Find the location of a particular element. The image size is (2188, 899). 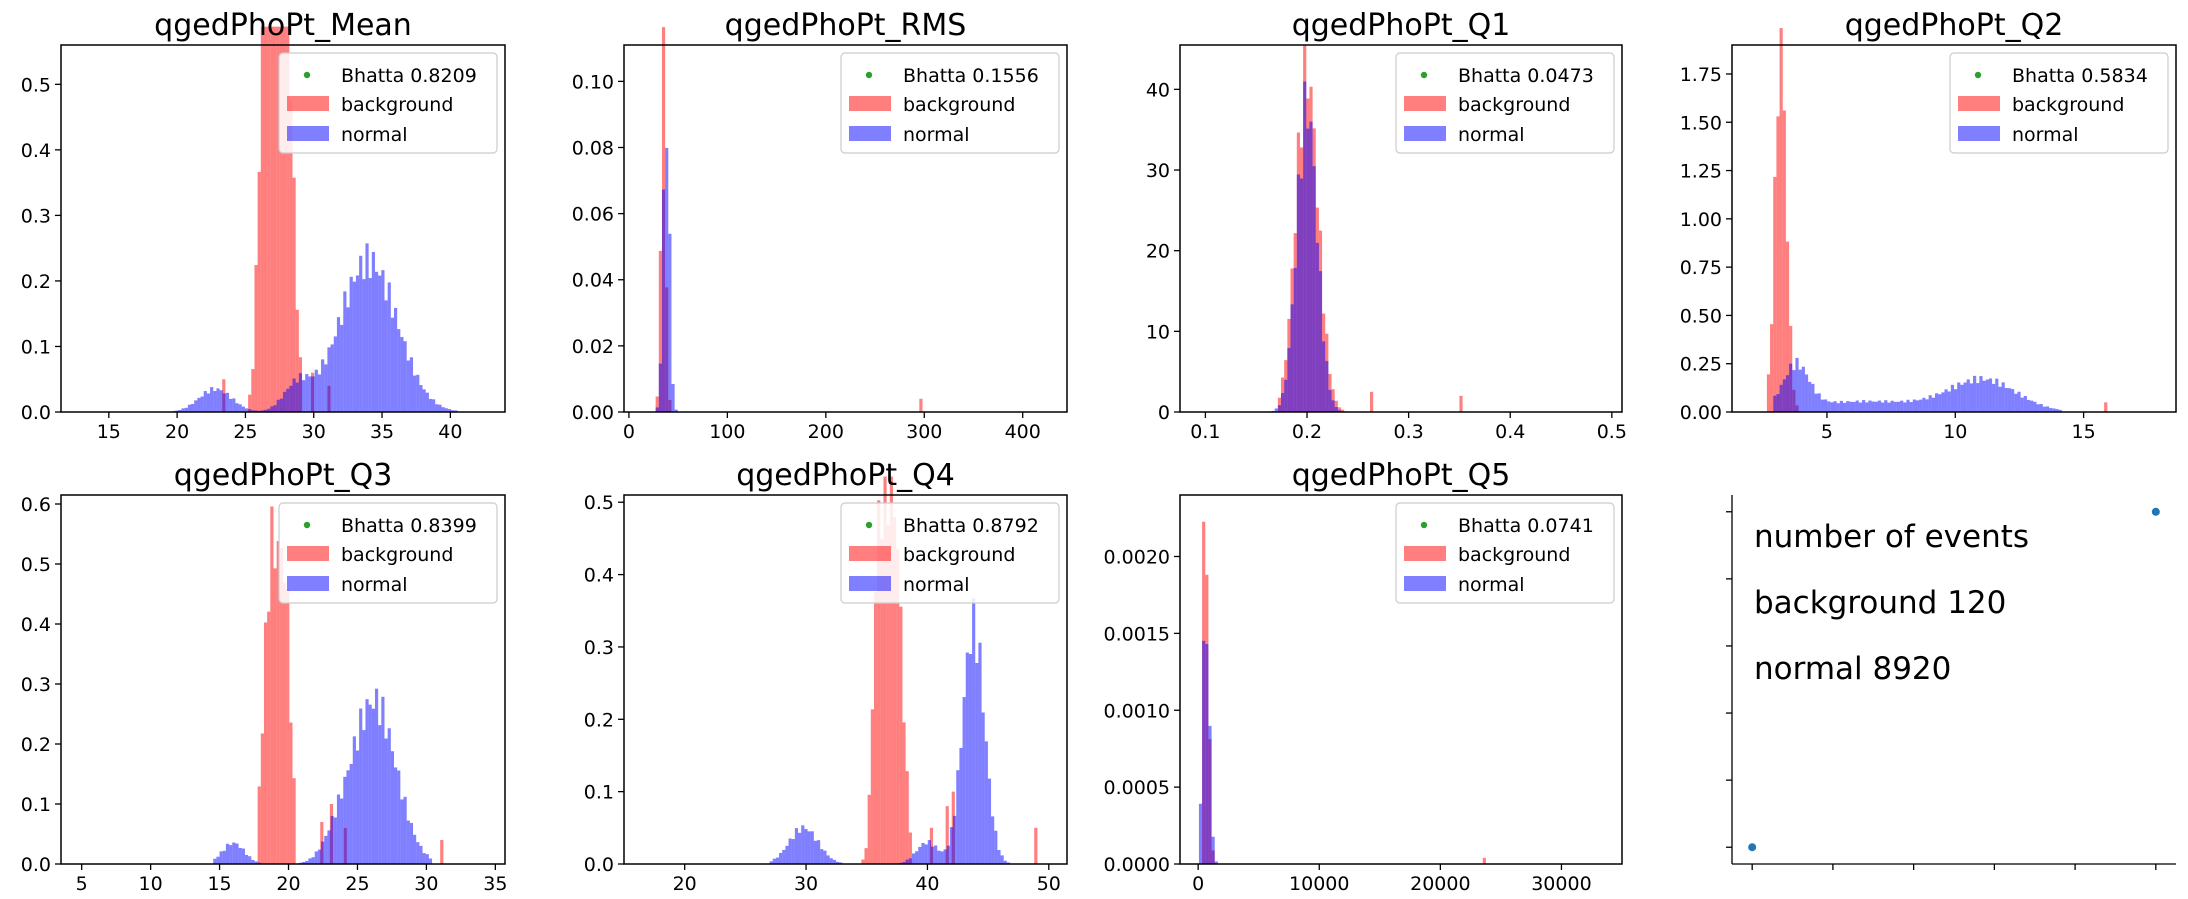

axes-frame is located at coordinates (1954, 228).